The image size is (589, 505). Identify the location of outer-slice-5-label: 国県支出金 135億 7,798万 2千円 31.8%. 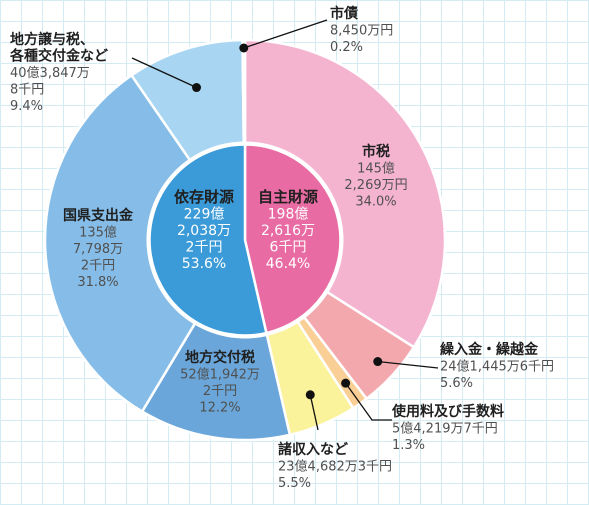
(98, 248).